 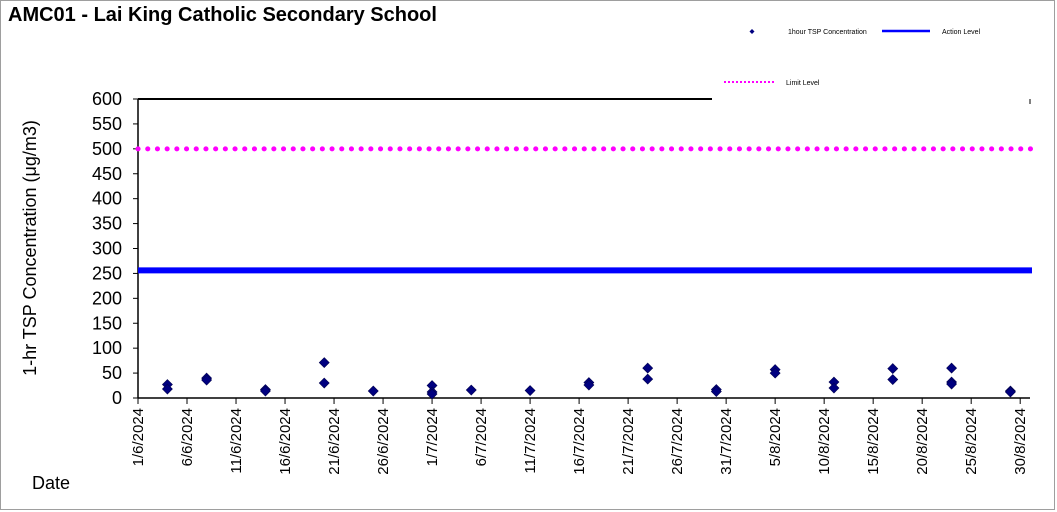 I want to click on y-tick-label: 150, so click(x=107, y=323).